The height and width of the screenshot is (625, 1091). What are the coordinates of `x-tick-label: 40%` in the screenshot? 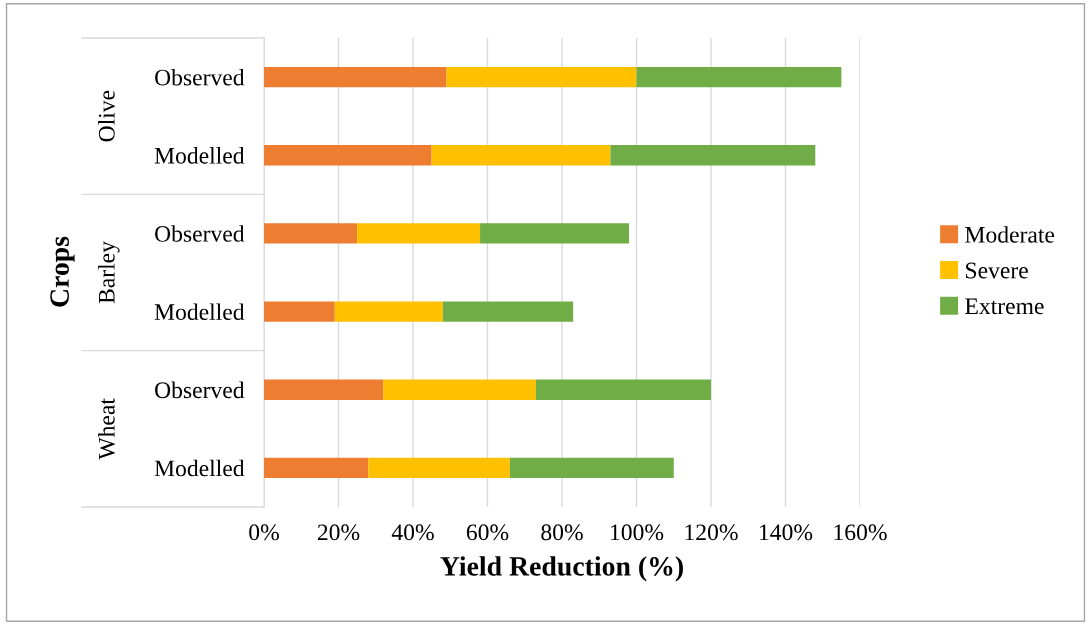 It's located at (412, 532).